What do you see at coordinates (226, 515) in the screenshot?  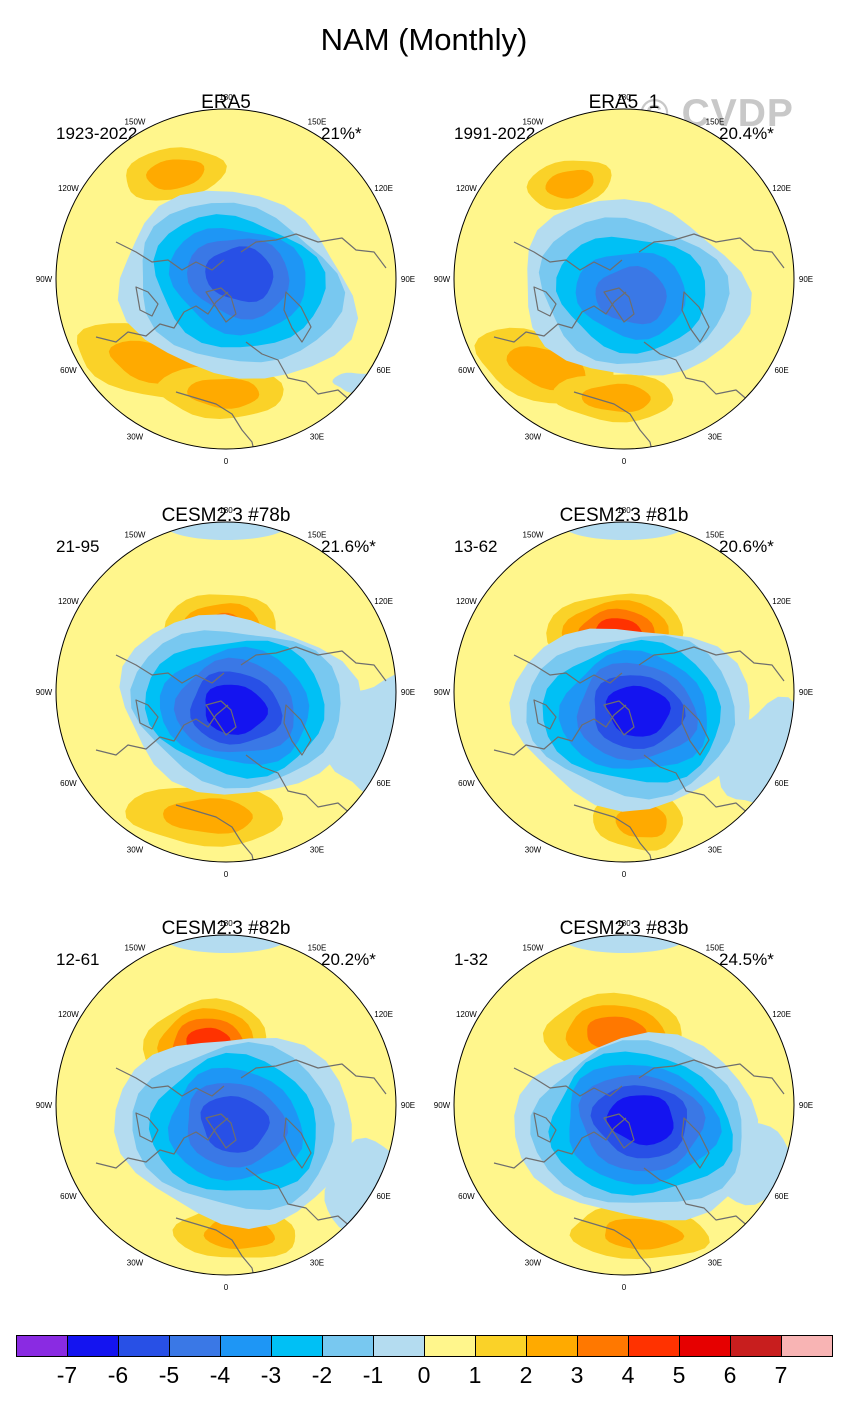 I see `panel-title: CESM2.3 #78b` at bounding box center [226, 515].